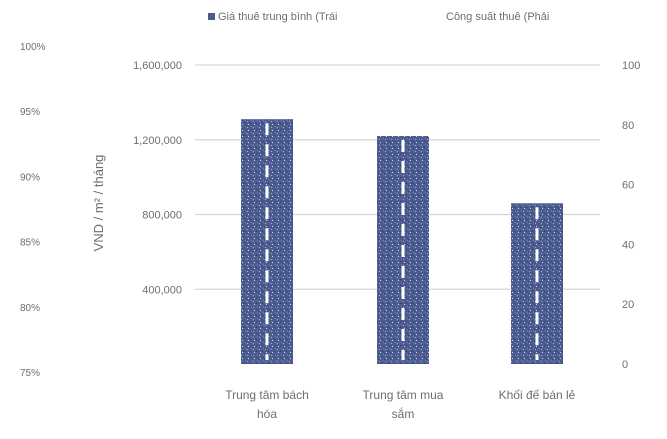 The image size is (667, 439). What do you see at coordinates (277, 17) in the screenshot?
I see `legend-entry-rent: Giá thuê trung bình (Trái` at bounding box center [277, 17].